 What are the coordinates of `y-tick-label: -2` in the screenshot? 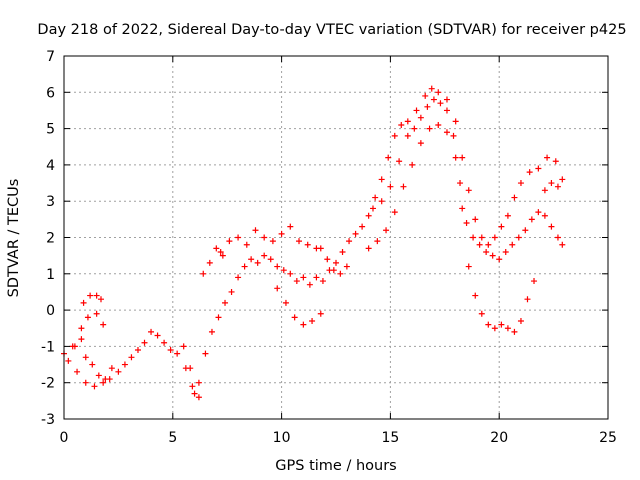 It's located at (48, 384).